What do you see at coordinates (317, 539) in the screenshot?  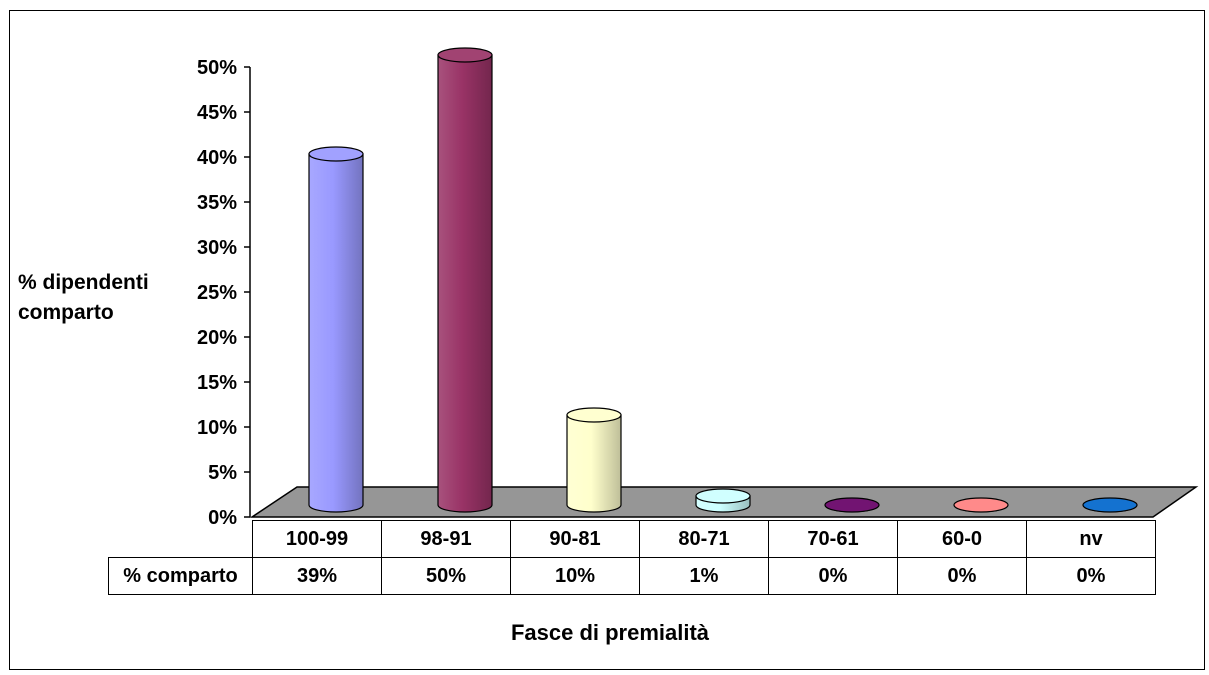 I see `category-label: 100-99` at bounding box center [317, 539].